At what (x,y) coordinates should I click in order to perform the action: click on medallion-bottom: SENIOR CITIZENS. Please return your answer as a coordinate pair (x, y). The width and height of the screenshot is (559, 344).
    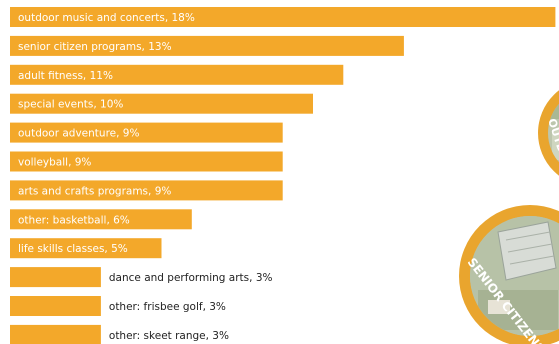
    Looking at the image, I should click on (509, 274).